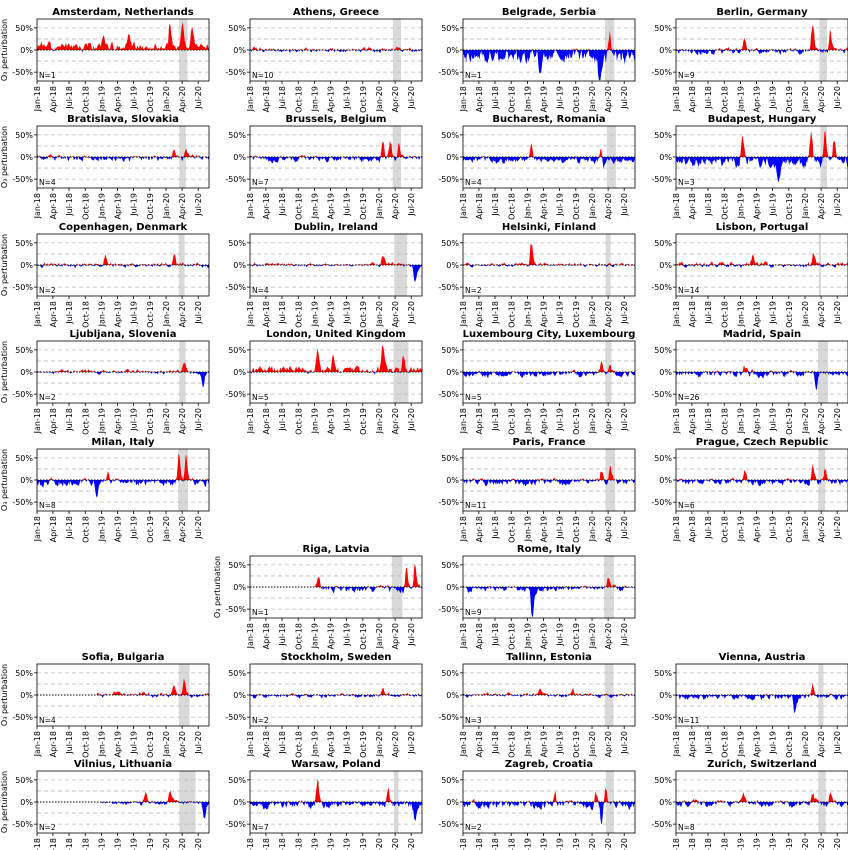  I want to click on panel-title: Lisbon, Portugal, so click(762, 227).